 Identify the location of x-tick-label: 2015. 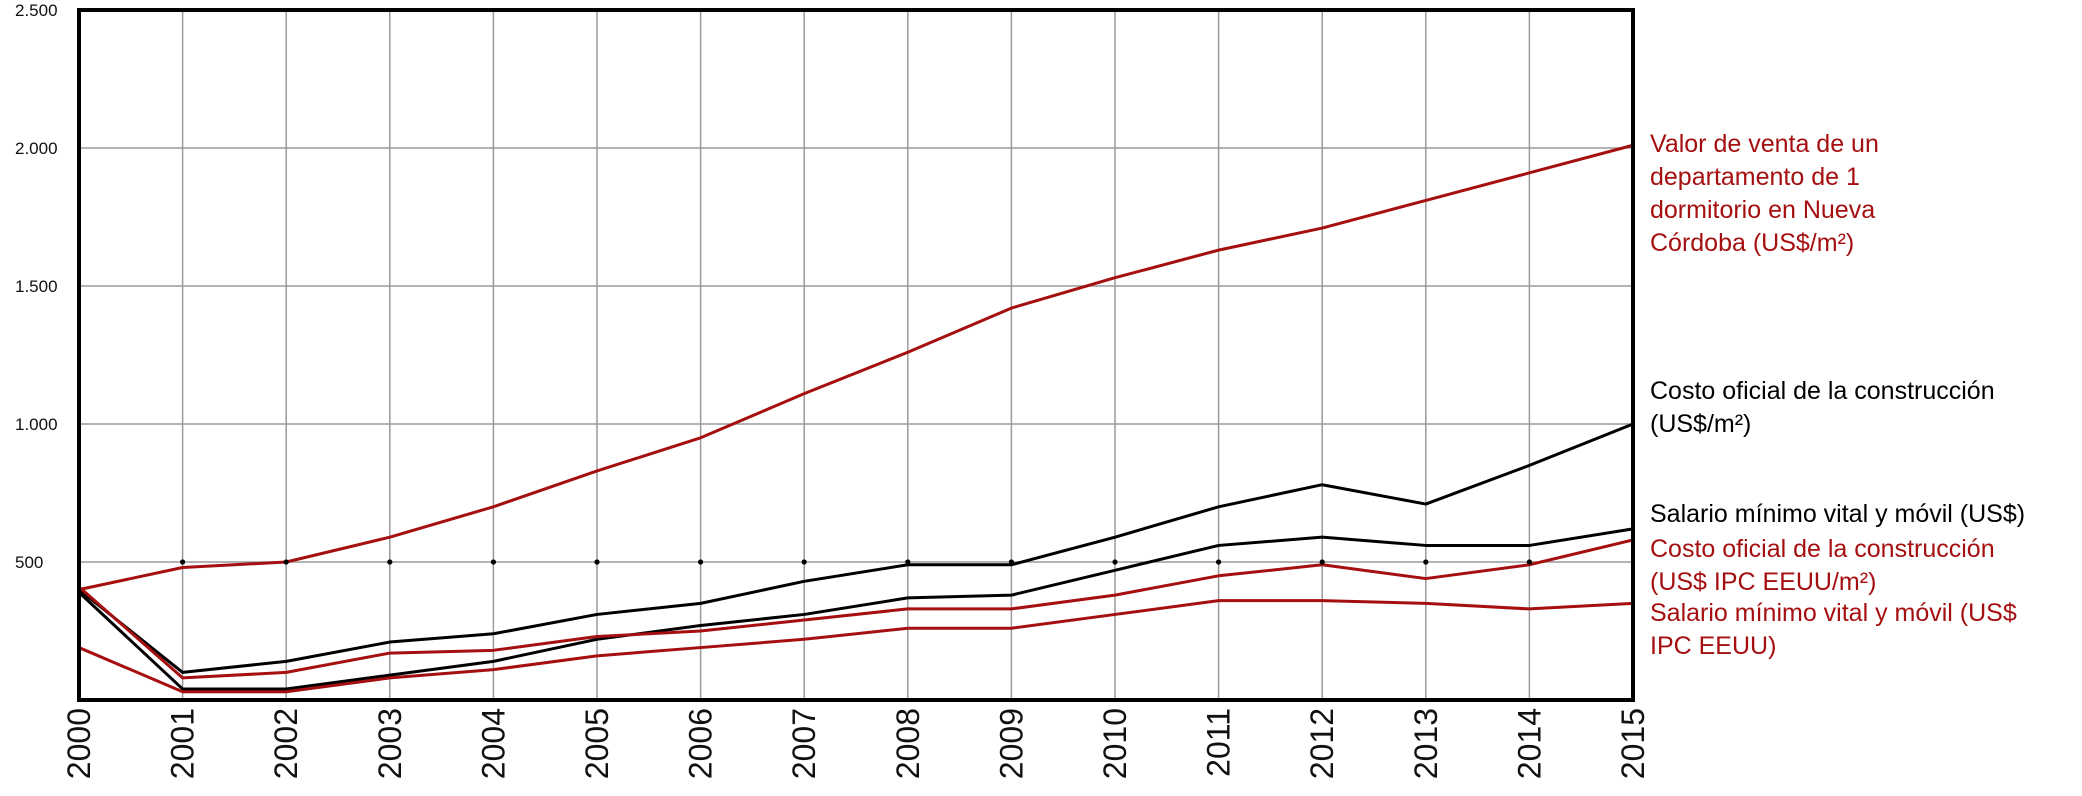
(1633, 743).